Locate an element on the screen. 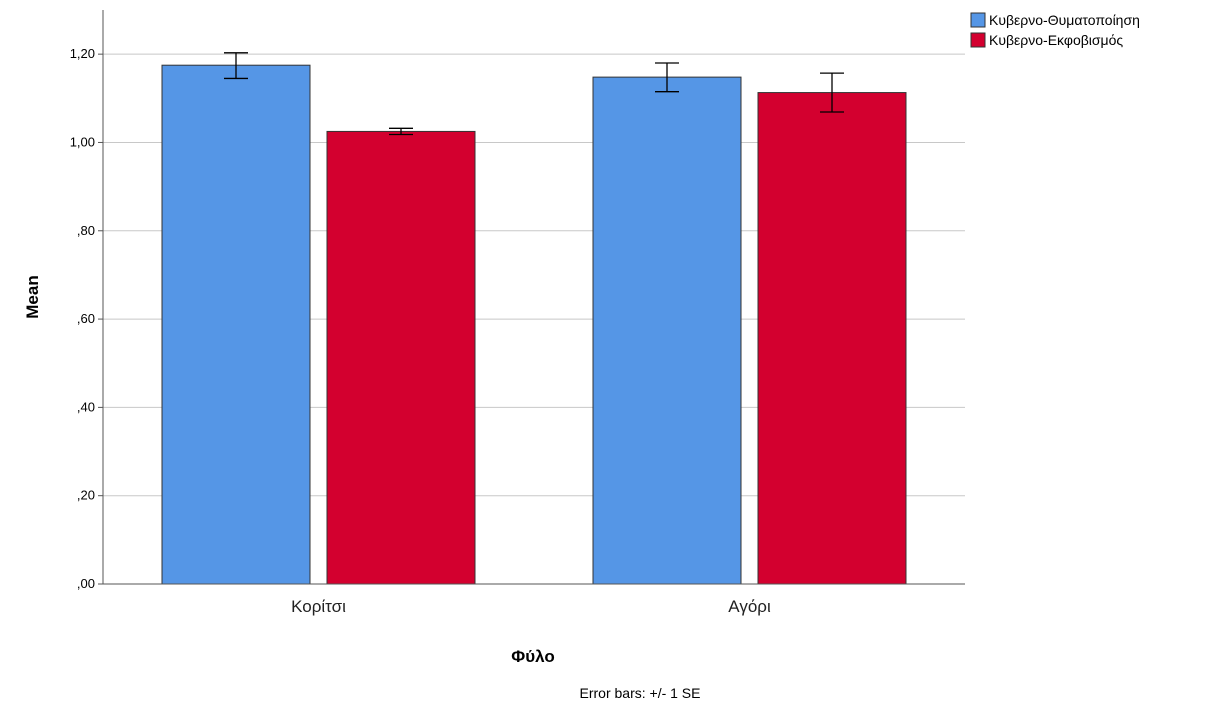 This screenshot has width=1214, height=709. y-tick-label: ,40 is located at coordinates (86, 406).